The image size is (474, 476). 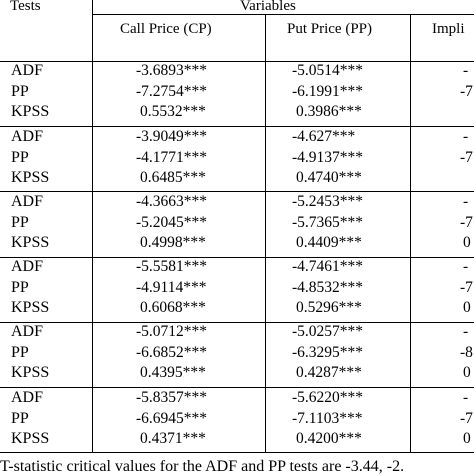 I want to click on call-price-value-cell: -4.1771***, so click(x=172, y=157).